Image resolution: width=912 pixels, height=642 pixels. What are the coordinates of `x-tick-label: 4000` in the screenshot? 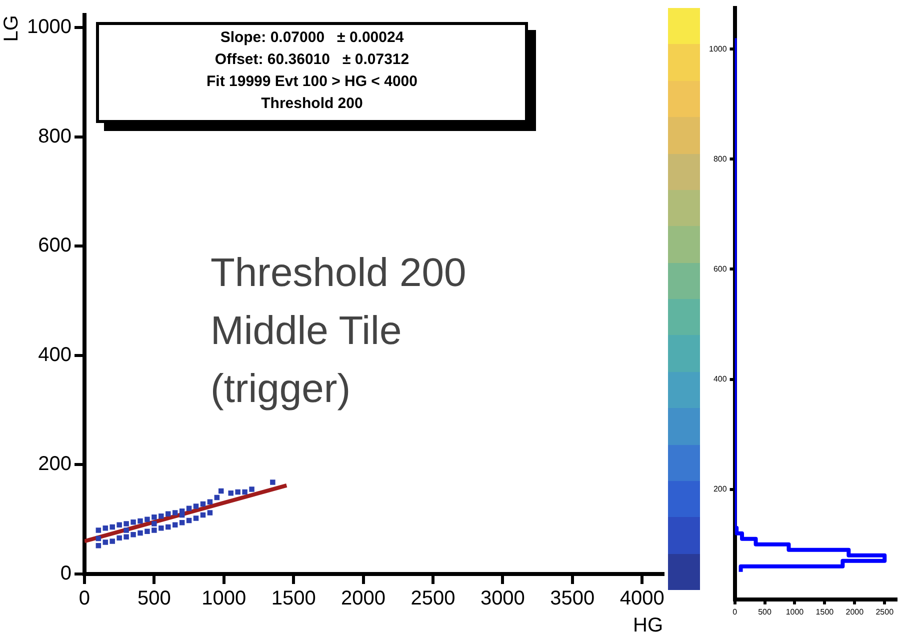 It's located at (642, 599).